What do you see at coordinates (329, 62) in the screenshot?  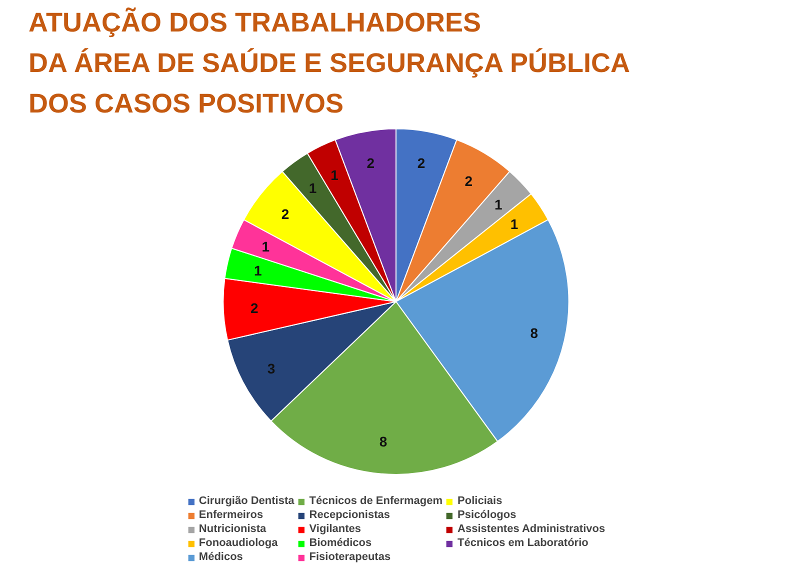 I see `chart-title: ATUAÇÃO DOS TRABALHADORES DA ÁREA DE SAÚDE E SEGURANÇA PÚBLICA DOS CASOS POSITIVOS` at bounding box center [329, 62].